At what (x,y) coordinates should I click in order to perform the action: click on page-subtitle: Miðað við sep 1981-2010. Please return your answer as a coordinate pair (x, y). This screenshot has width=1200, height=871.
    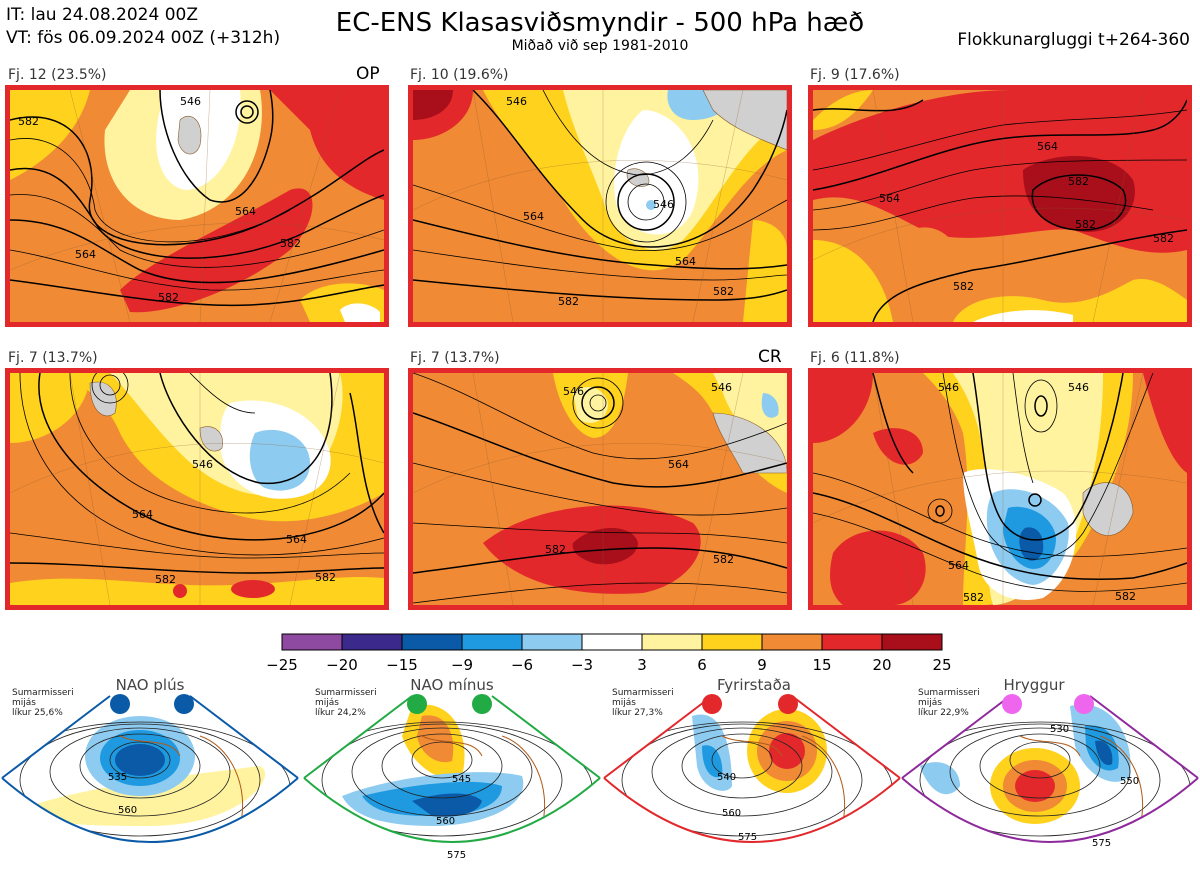
    Looking at the image, I should click on (600, 46).